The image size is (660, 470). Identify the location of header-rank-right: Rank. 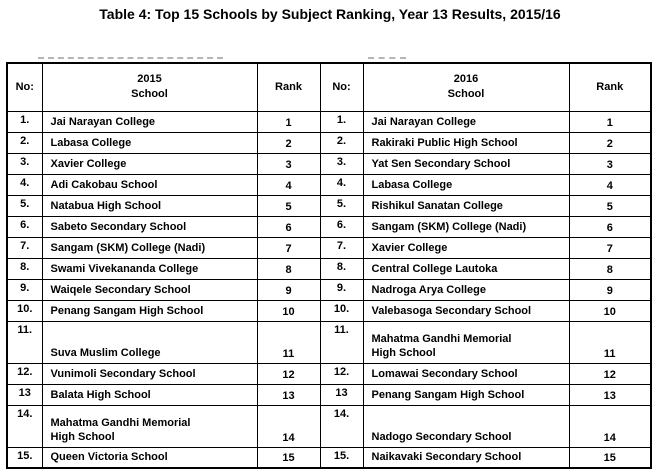
(610, 87).